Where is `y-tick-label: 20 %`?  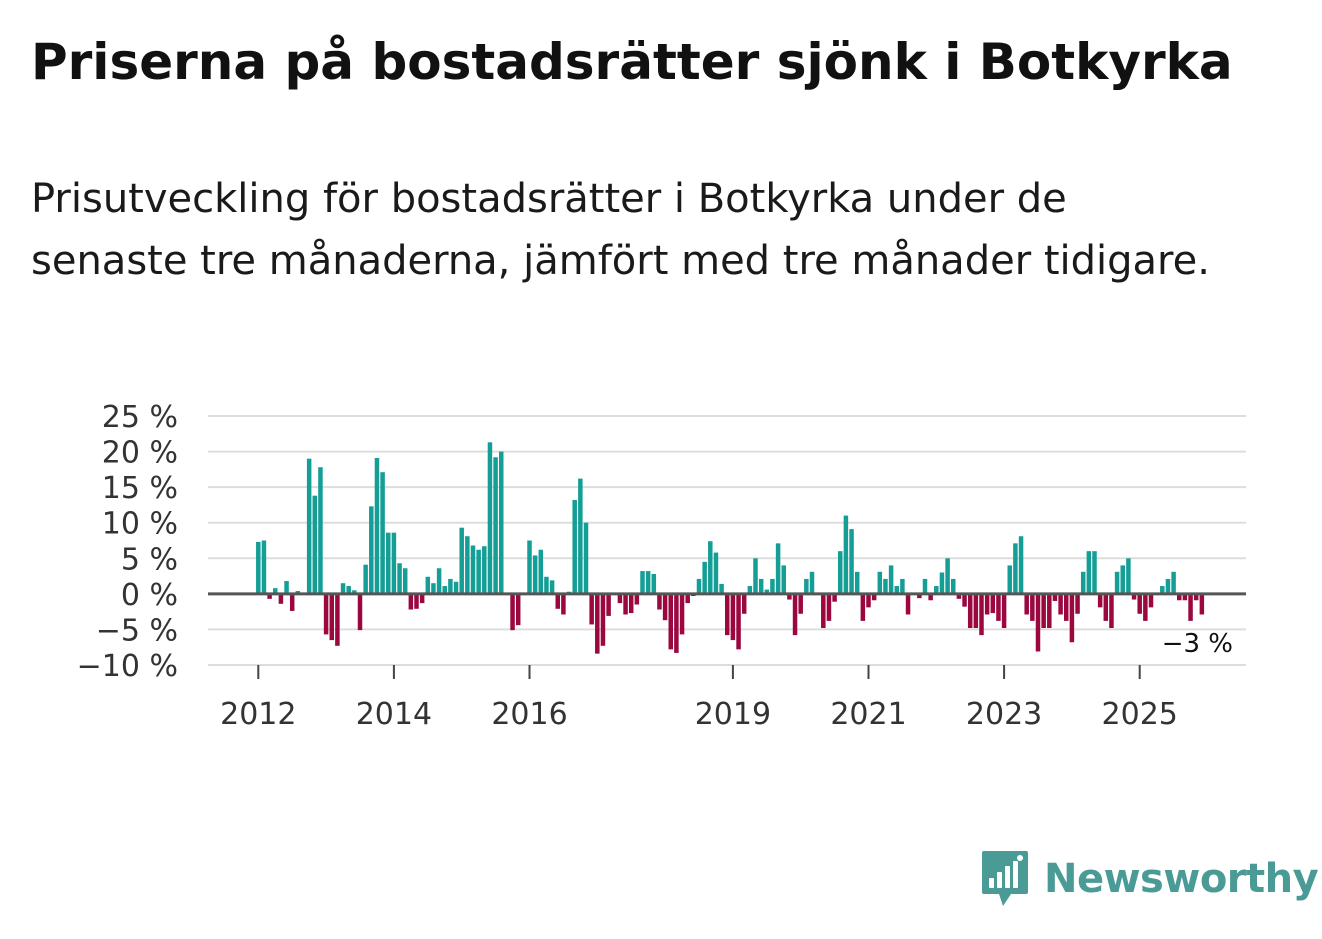 y-tick-label: 20 % is located at coordinates (140, 453).